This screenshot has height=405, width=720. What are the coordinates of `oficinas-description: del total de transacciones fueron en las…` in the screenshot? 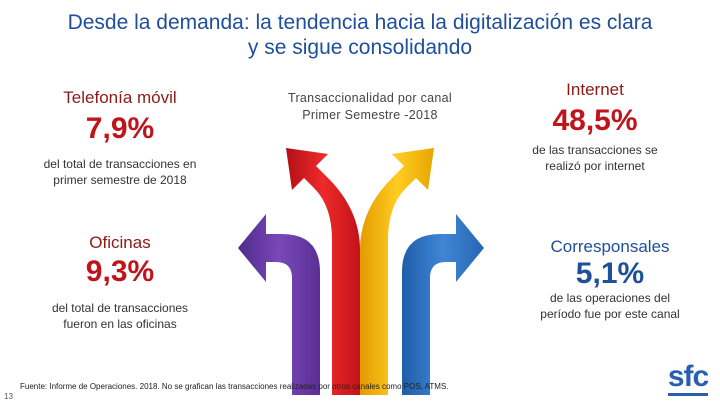 It's located at (120, 316).